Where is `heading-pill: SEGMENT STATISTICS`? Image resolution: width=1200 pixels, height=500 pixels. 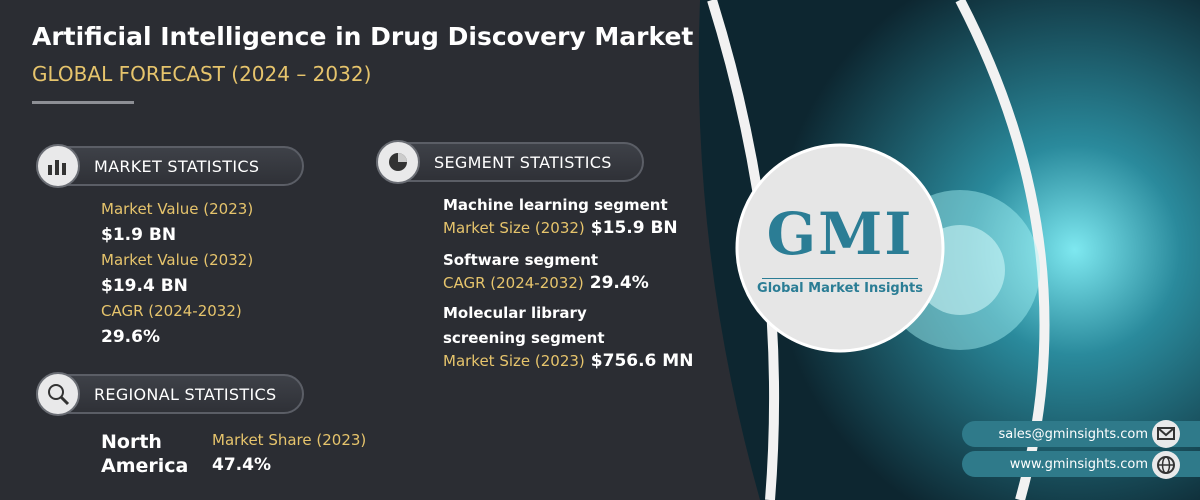
heading-pill: SEGMENT STATISTICS is located at coordinates (510, 162).